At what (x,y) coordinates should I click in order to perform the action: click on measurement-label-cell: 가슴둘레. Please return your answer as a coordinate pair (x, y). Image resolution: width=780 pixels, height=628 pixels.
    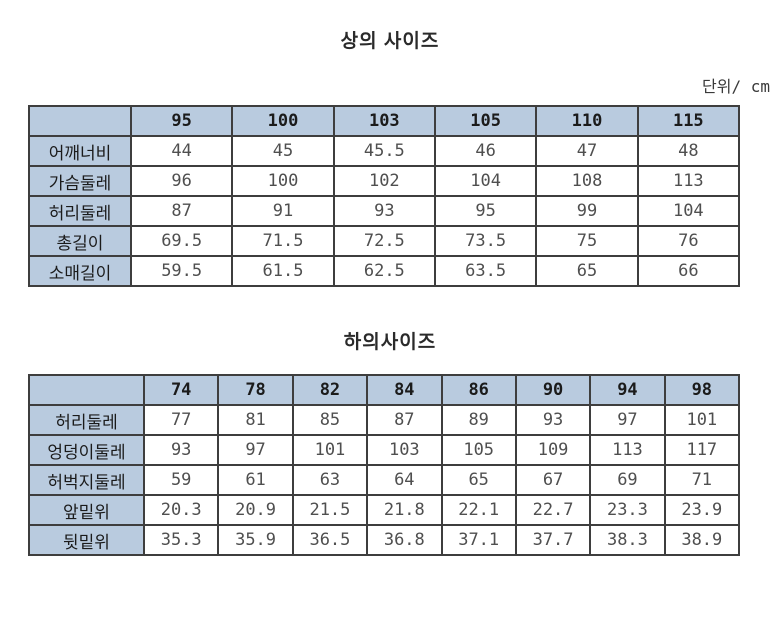
    Looking at the image, I should click on (80, 181).